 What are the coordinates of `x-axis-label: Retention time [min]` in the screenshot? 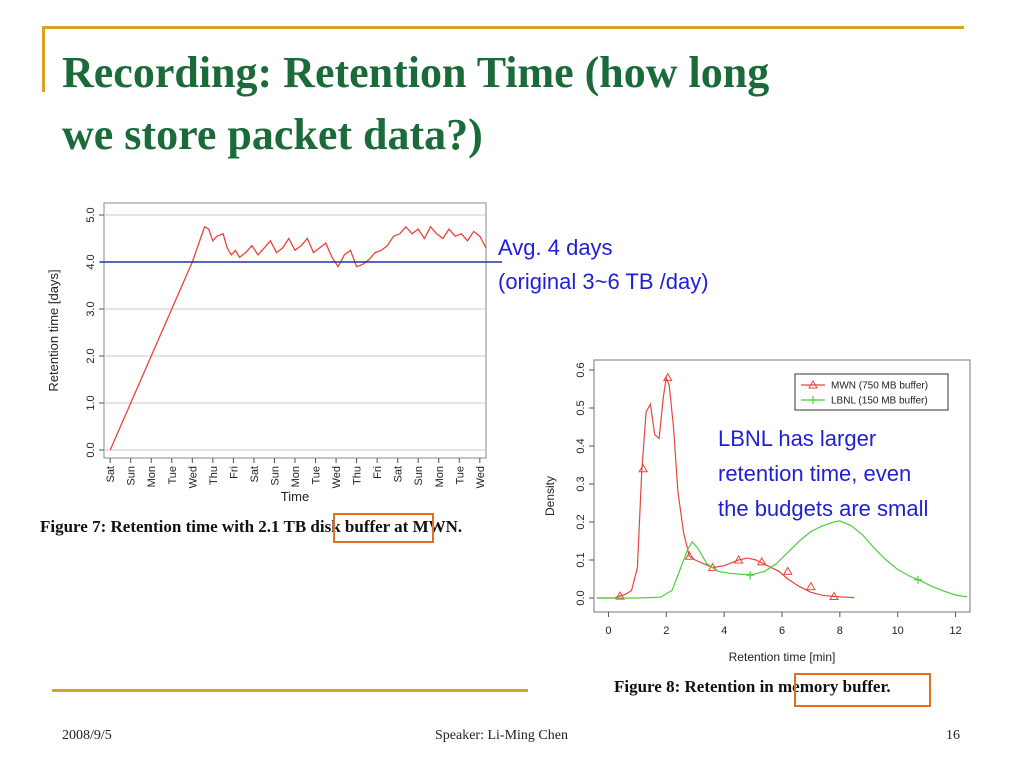 It's located at (782, 657).